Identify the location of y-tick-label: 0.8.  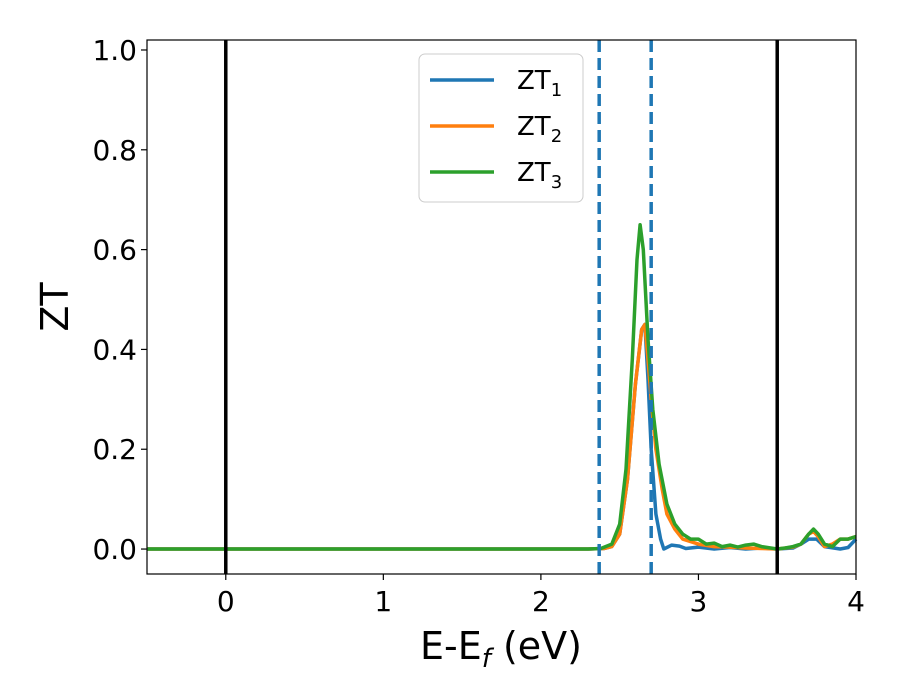
(114, 150).